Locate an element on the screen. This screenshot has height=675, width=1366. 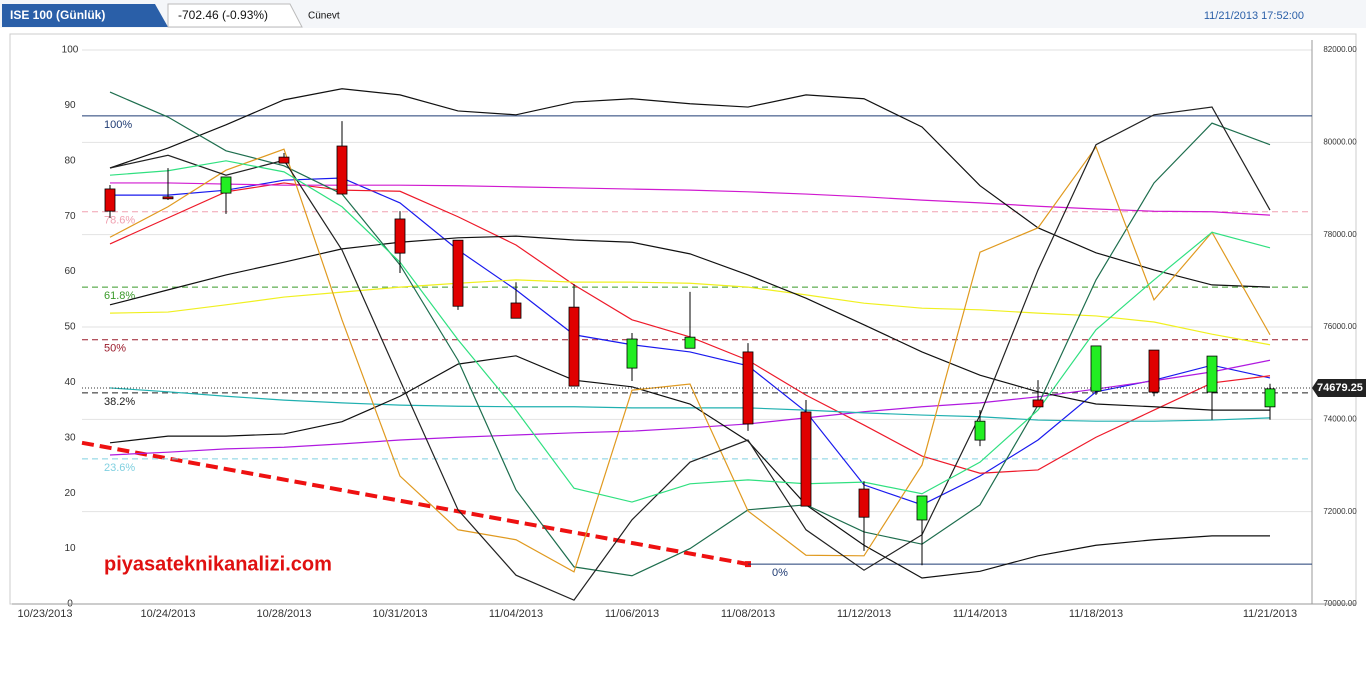
x-tick-label: 10/28/2013 is located at coordinates (283, 614).